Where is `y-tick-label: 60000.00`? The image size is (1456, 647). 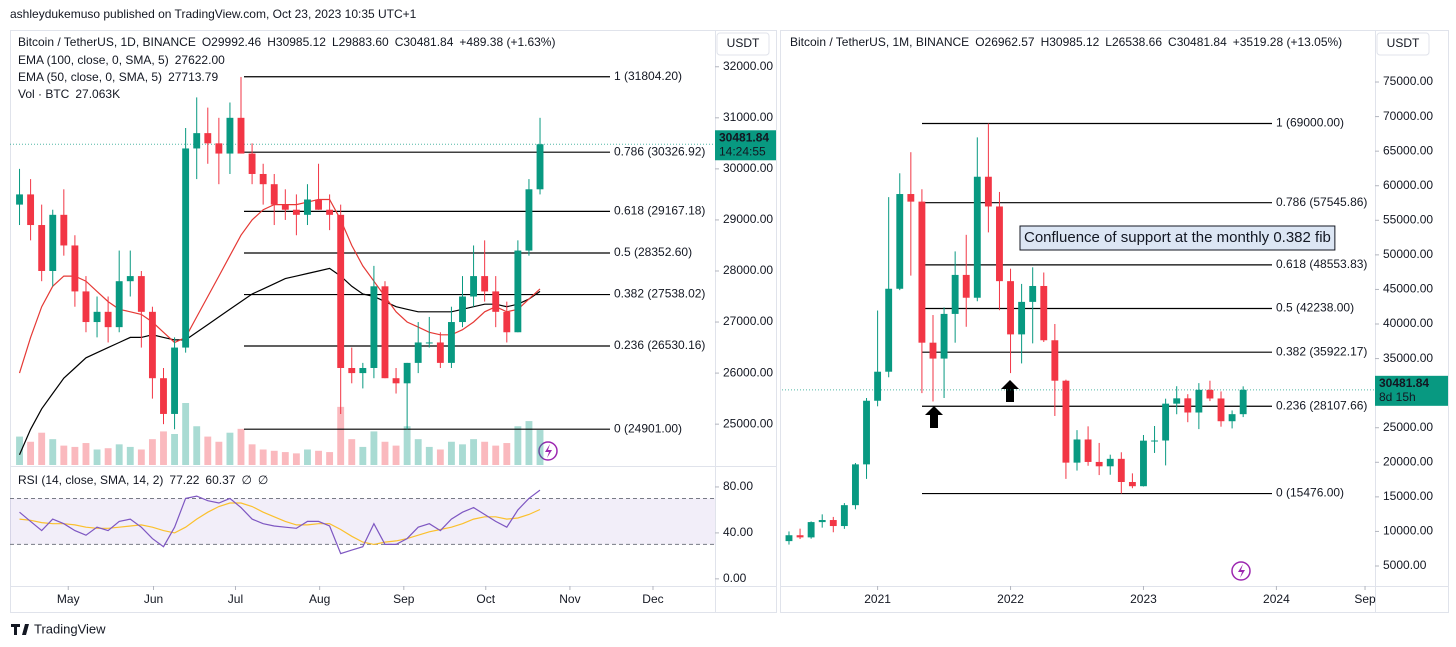 y-tick-label: 60000.00 is located at coordinates (1408, 185).